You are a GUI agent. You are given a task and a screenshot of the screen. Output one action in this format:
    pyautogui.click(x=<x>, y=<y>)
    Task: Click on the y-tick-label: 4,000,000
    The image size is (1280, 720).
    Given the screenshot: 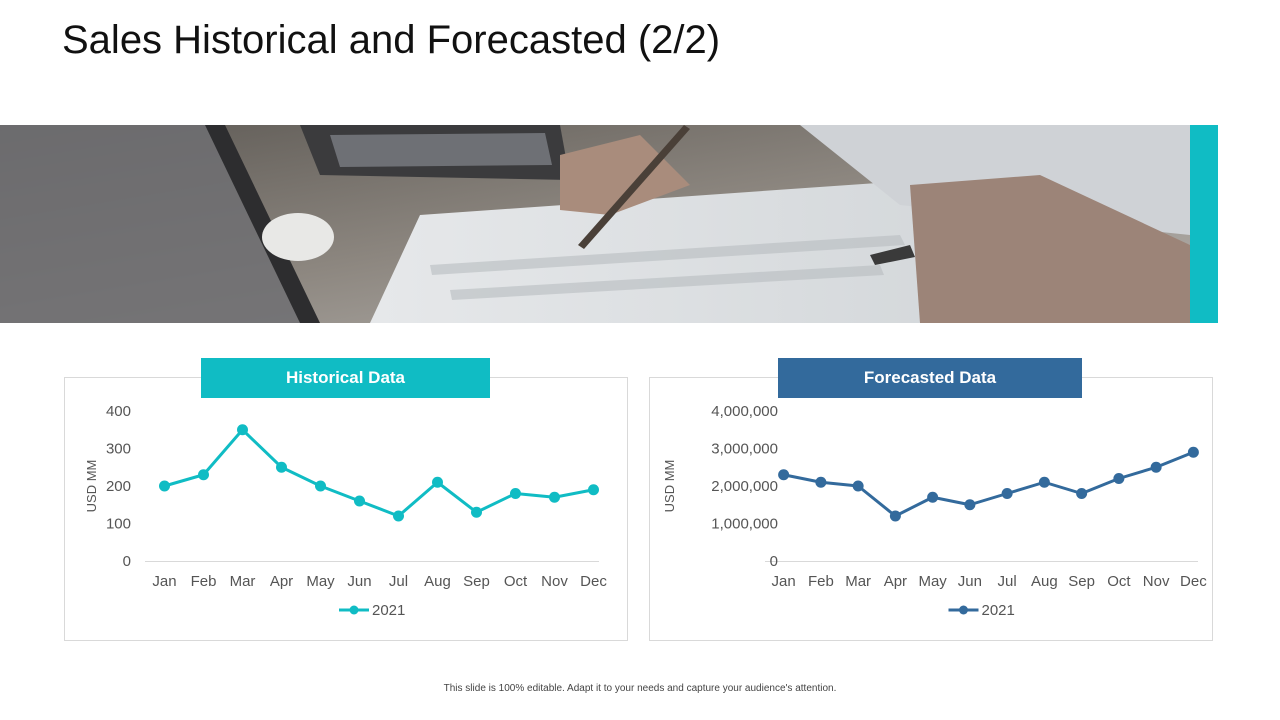 What is the action you would take?
    pyautogui.click(x=744, y=411)
    